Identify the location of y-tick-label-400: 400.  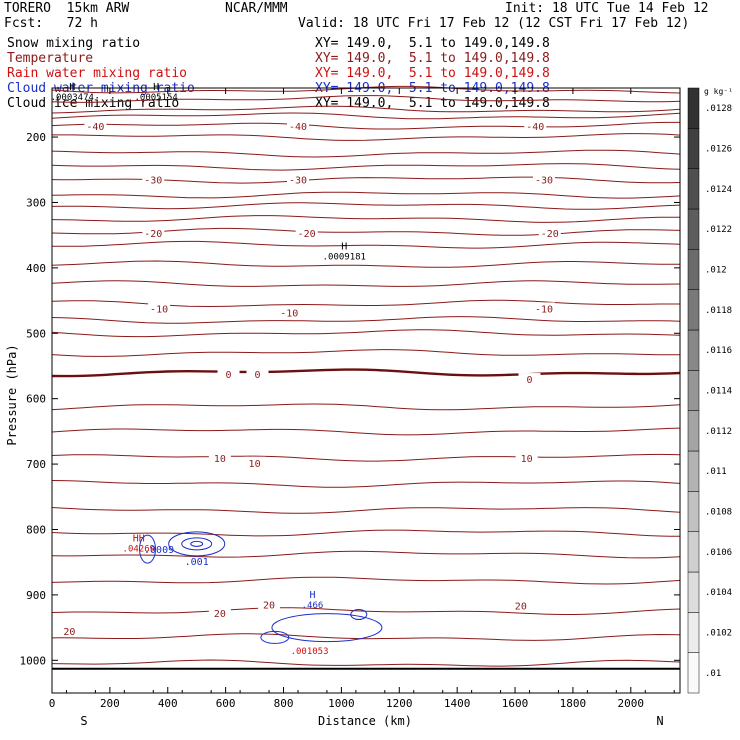
(36, 268).